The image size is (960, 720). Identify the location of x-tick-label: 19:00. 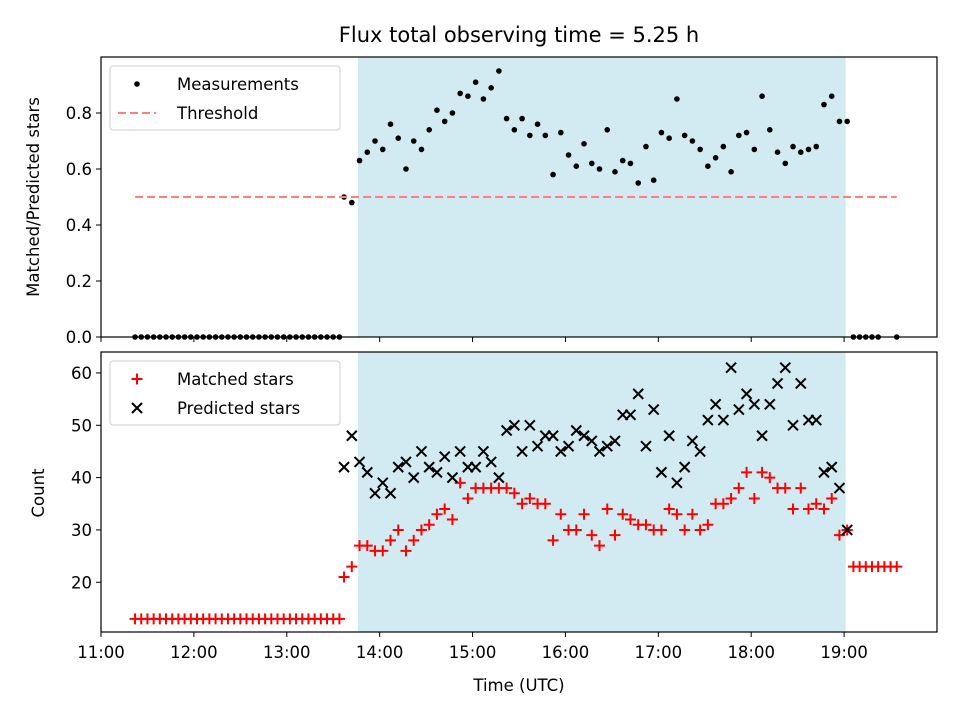
(844, 652).